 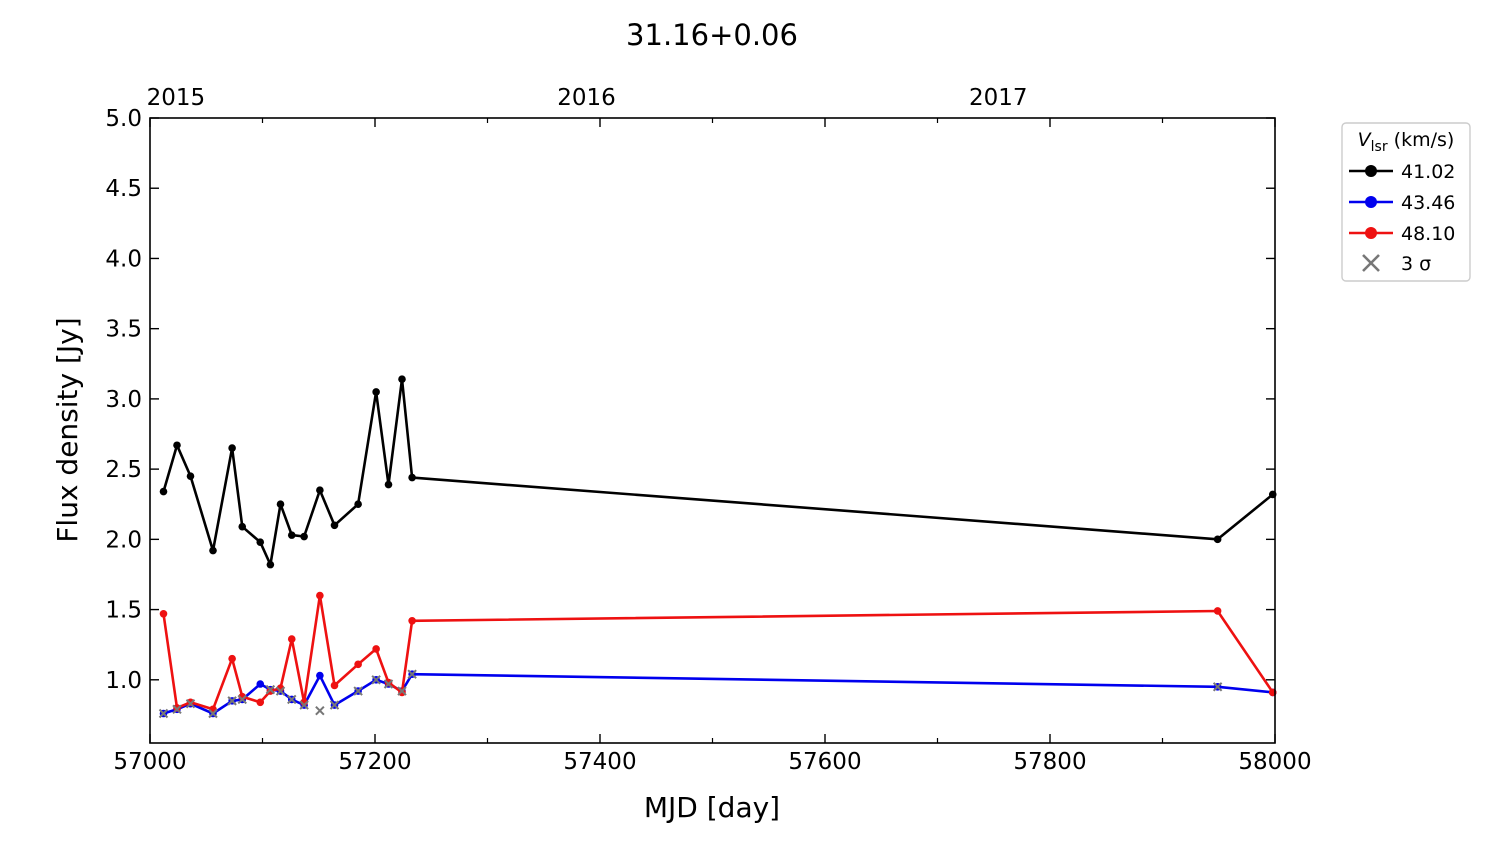 I want to click on year-label: 2015, so click(x=176, y=98).